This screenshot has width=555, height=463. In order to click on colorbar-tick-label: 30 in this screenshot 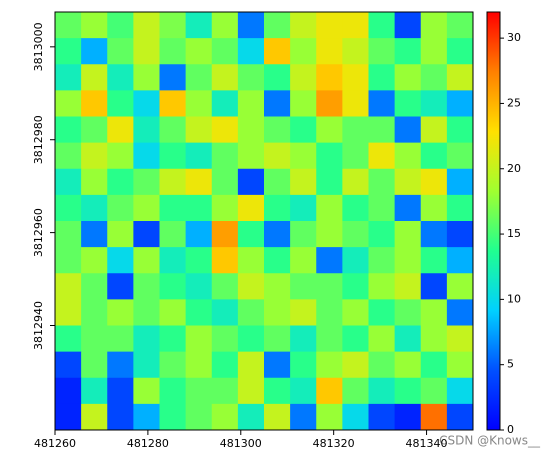, I will do `click(514, 37)`.